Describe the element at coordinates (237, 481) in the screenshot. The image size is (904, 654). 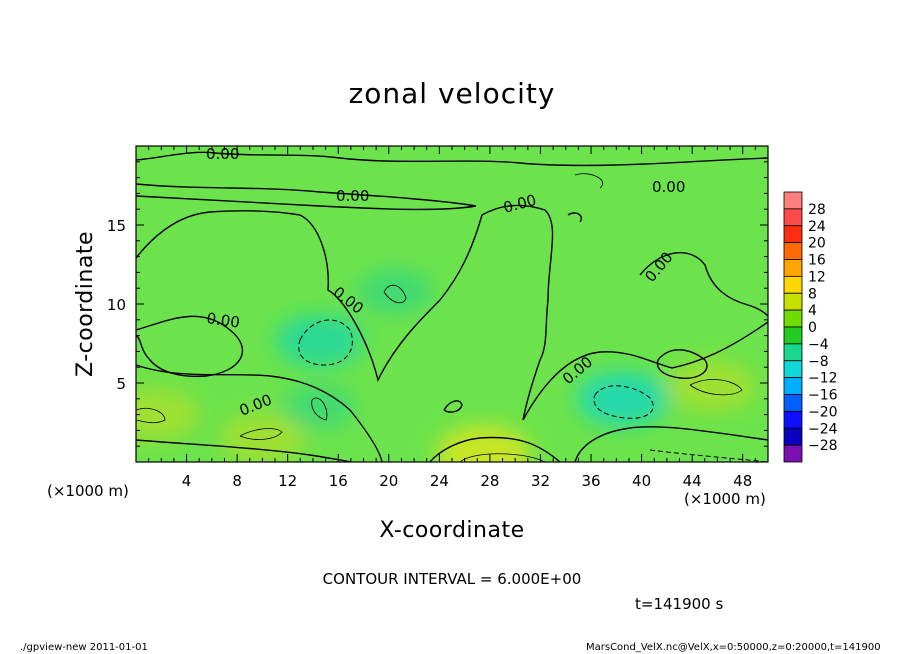
I see `x-tick-label: 8` at that location.